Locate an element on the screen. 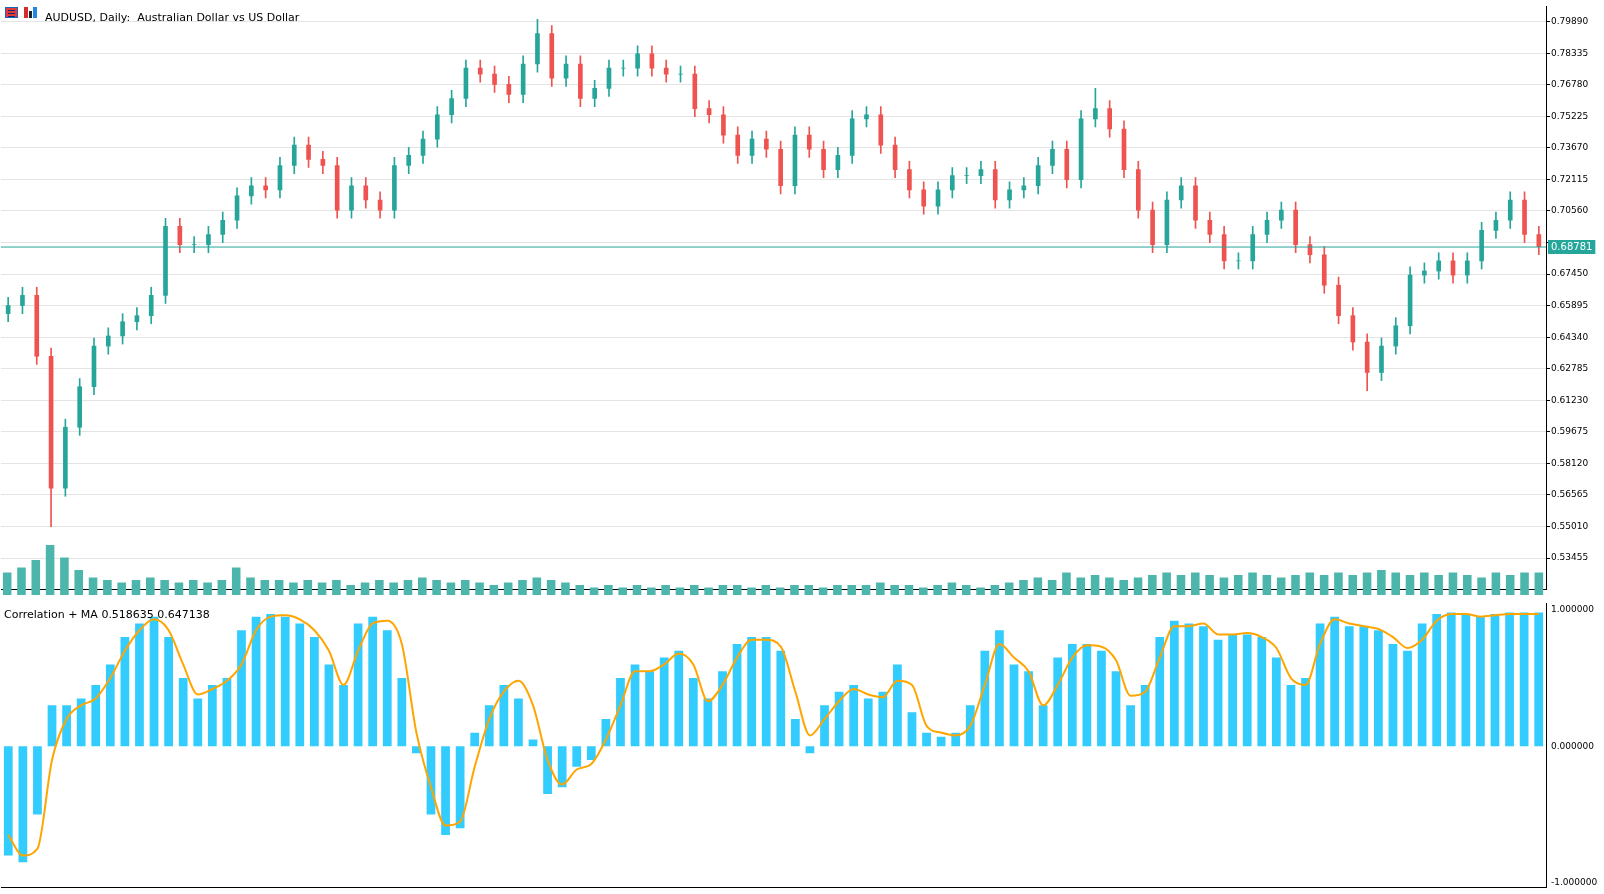 The height and width of the screenshot is (894, 1604). y-tick-label: 0.62785 is located at coordinates (1570, 368).